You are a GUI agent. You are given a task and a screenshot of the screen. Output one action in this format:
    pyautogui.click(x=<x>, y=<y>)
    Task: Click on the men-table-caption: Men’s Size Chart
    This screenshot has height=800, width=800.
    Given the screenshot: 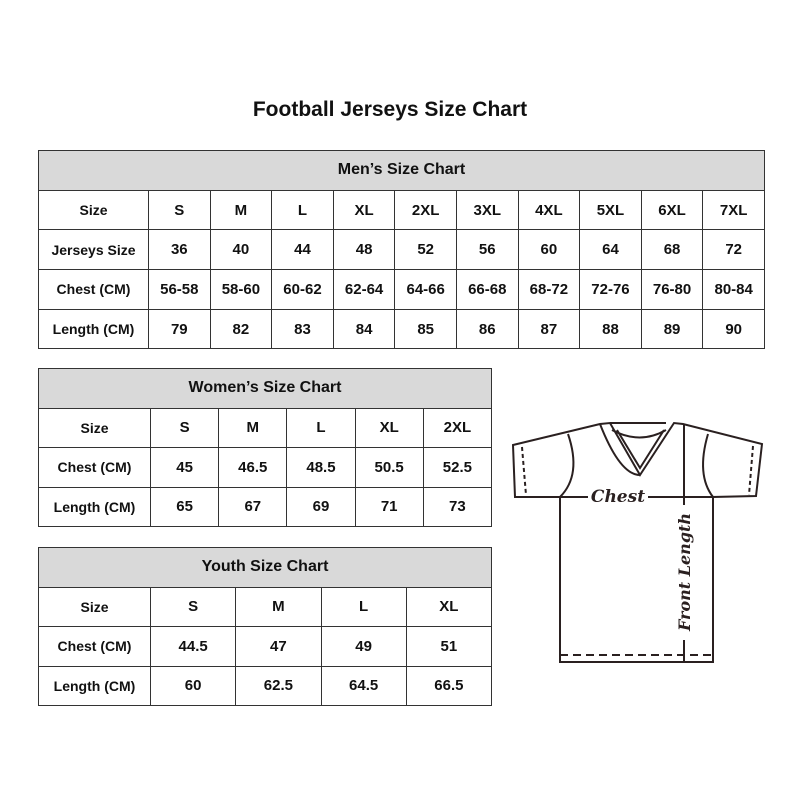 What is the action you would take?
    pyautogui.click(x=401, y=170)
    